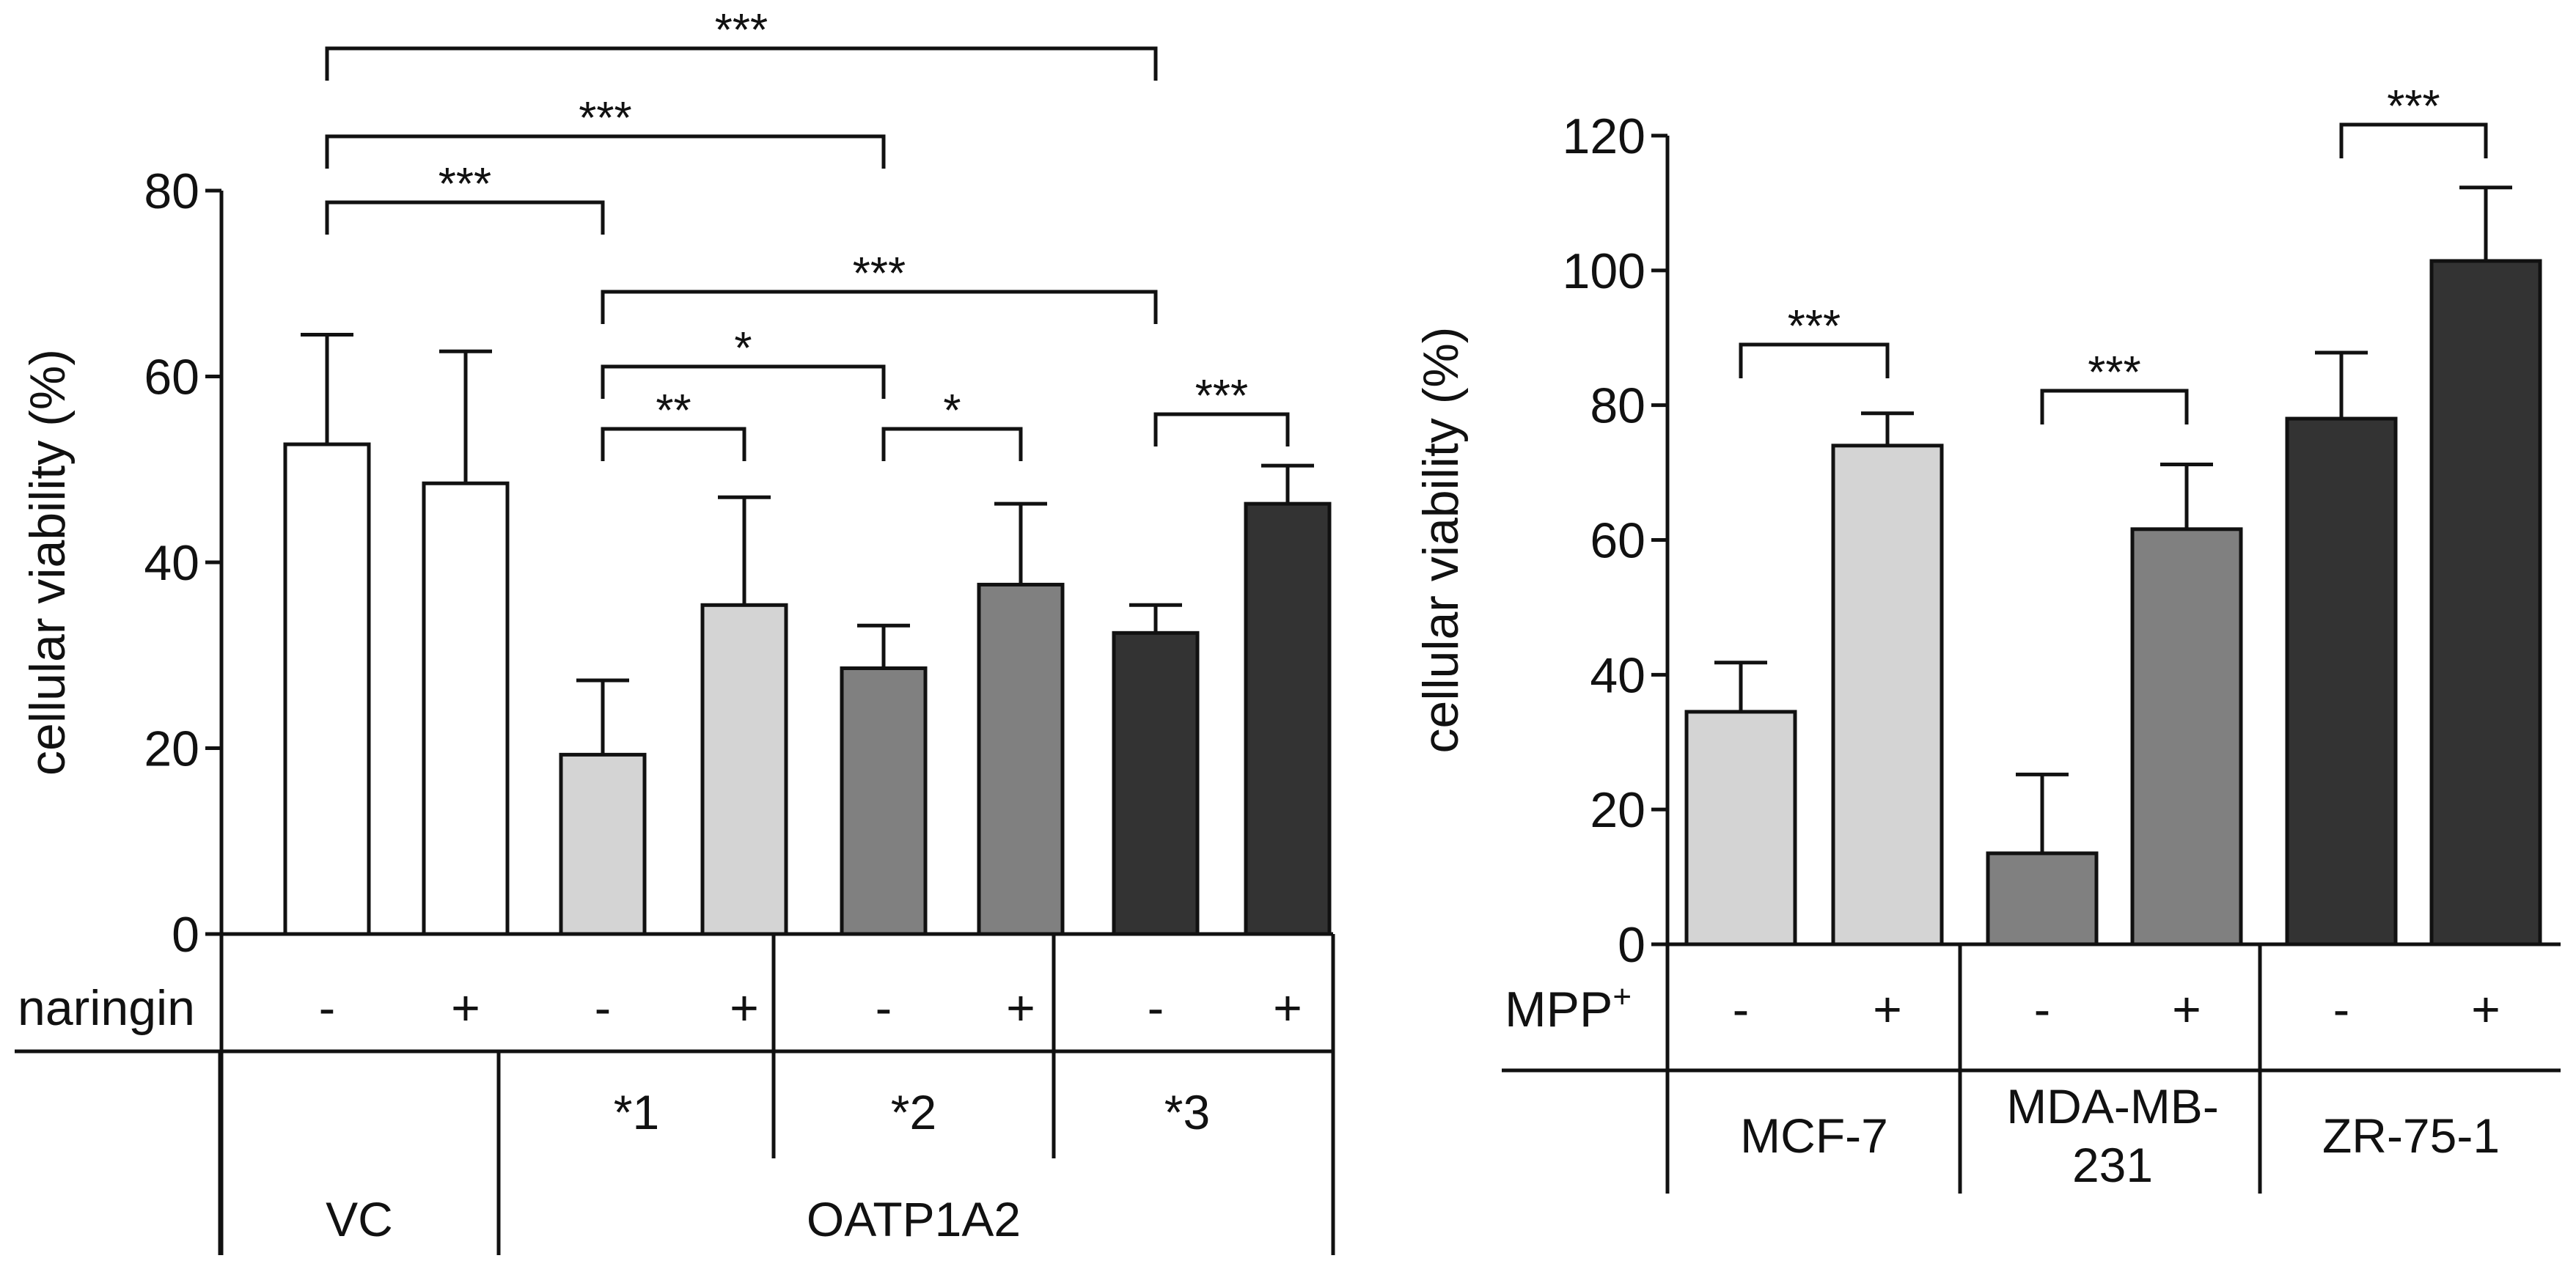 This screenshot has height=1272, width=2576. I want to click on y-tick-label: 120, so click(1604, 136).